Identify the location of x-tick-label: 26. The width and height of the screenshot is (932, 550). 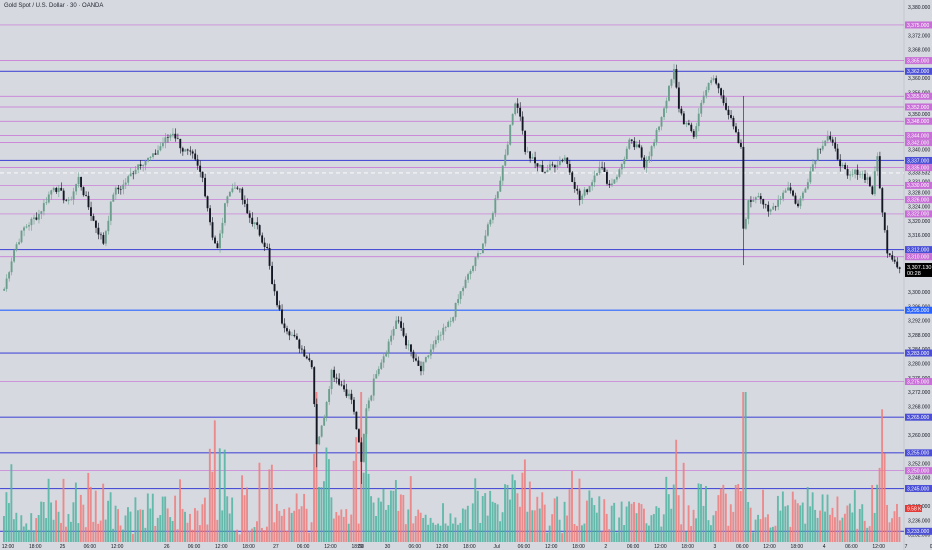
(167, 547).